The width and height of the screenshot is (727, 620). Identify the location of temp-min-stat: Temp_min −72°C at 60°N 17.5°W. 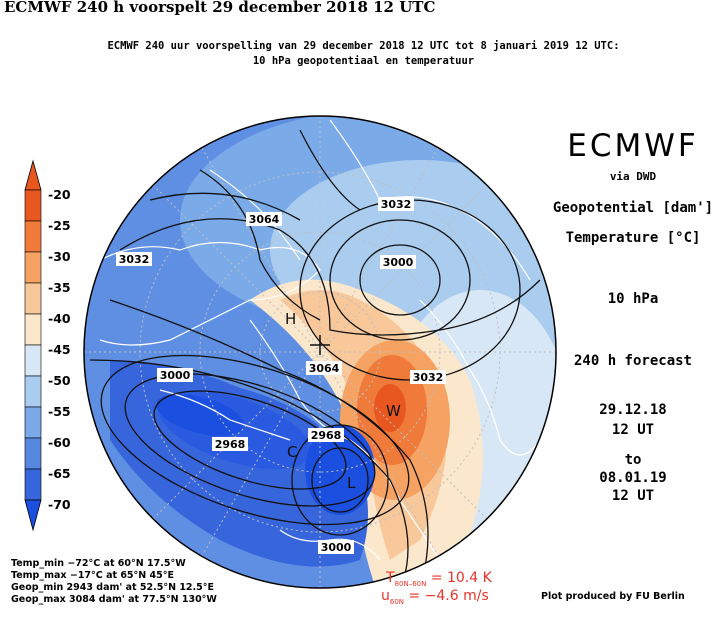
(98, 563).